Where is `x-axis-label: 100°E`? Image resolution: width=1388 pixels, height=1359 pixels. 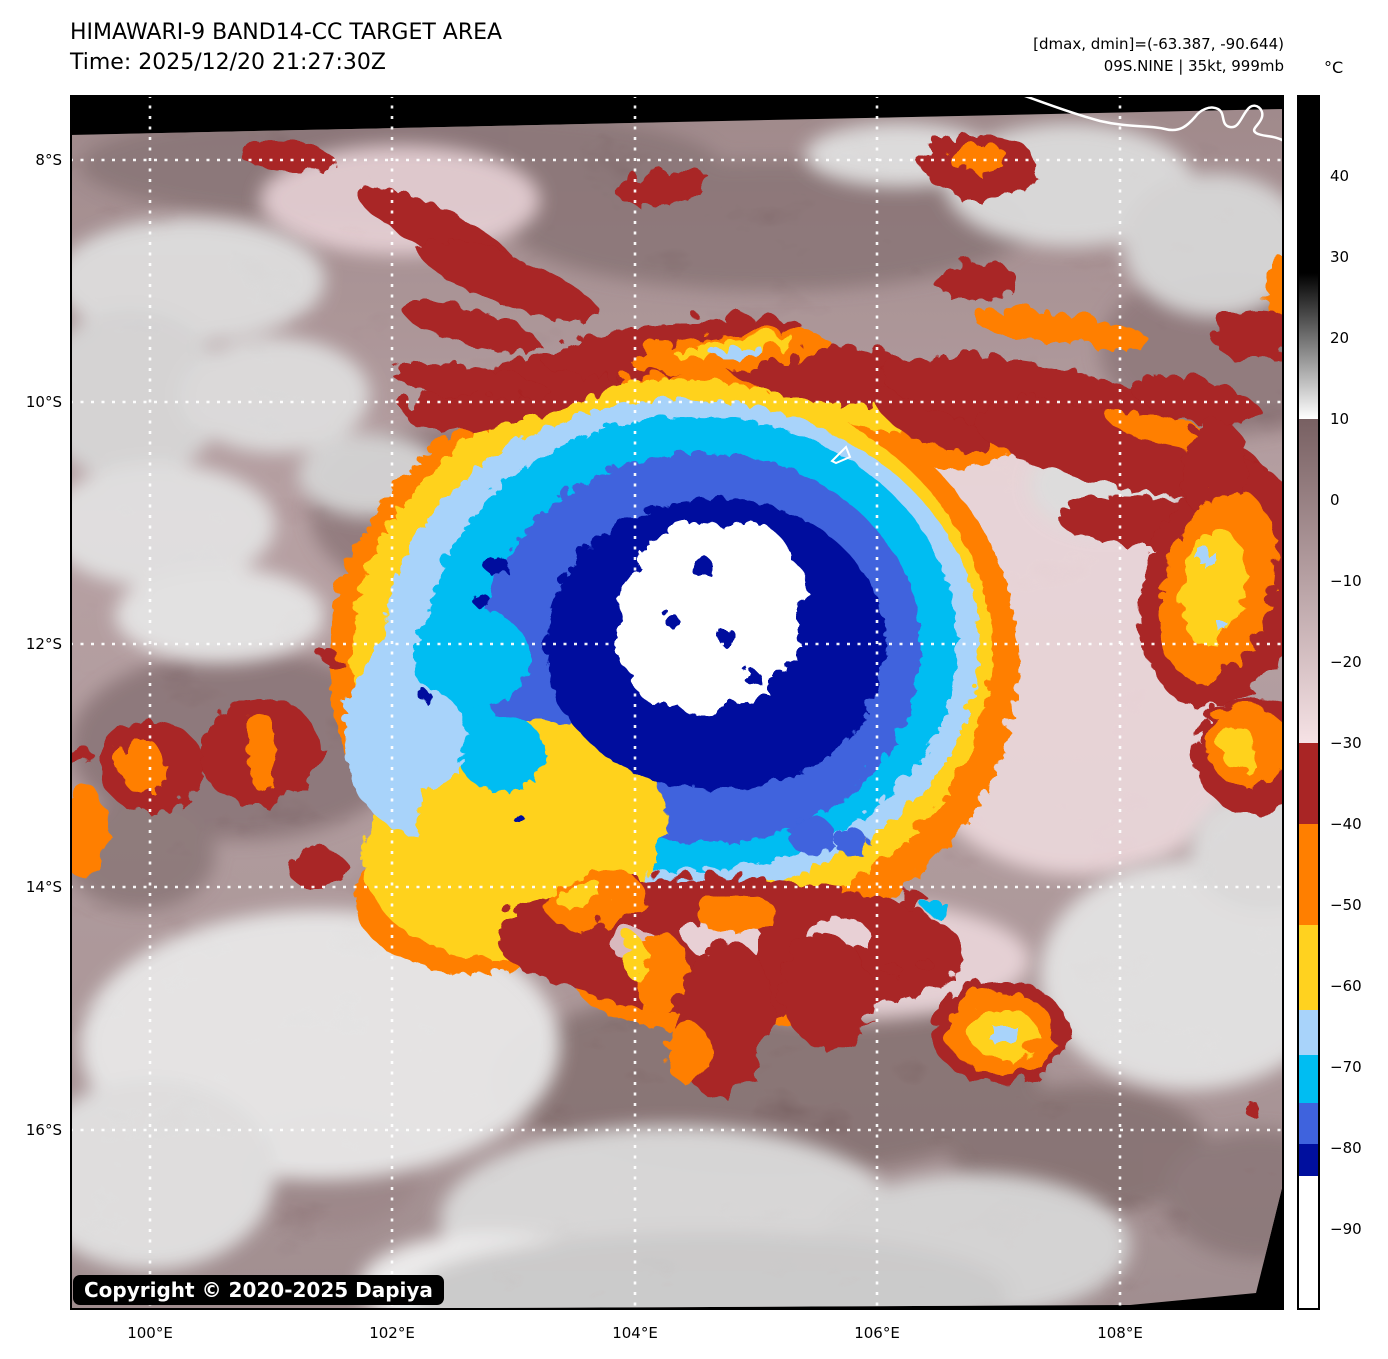
x-axis-label: 100°E is located at coordinates (150, 1333).